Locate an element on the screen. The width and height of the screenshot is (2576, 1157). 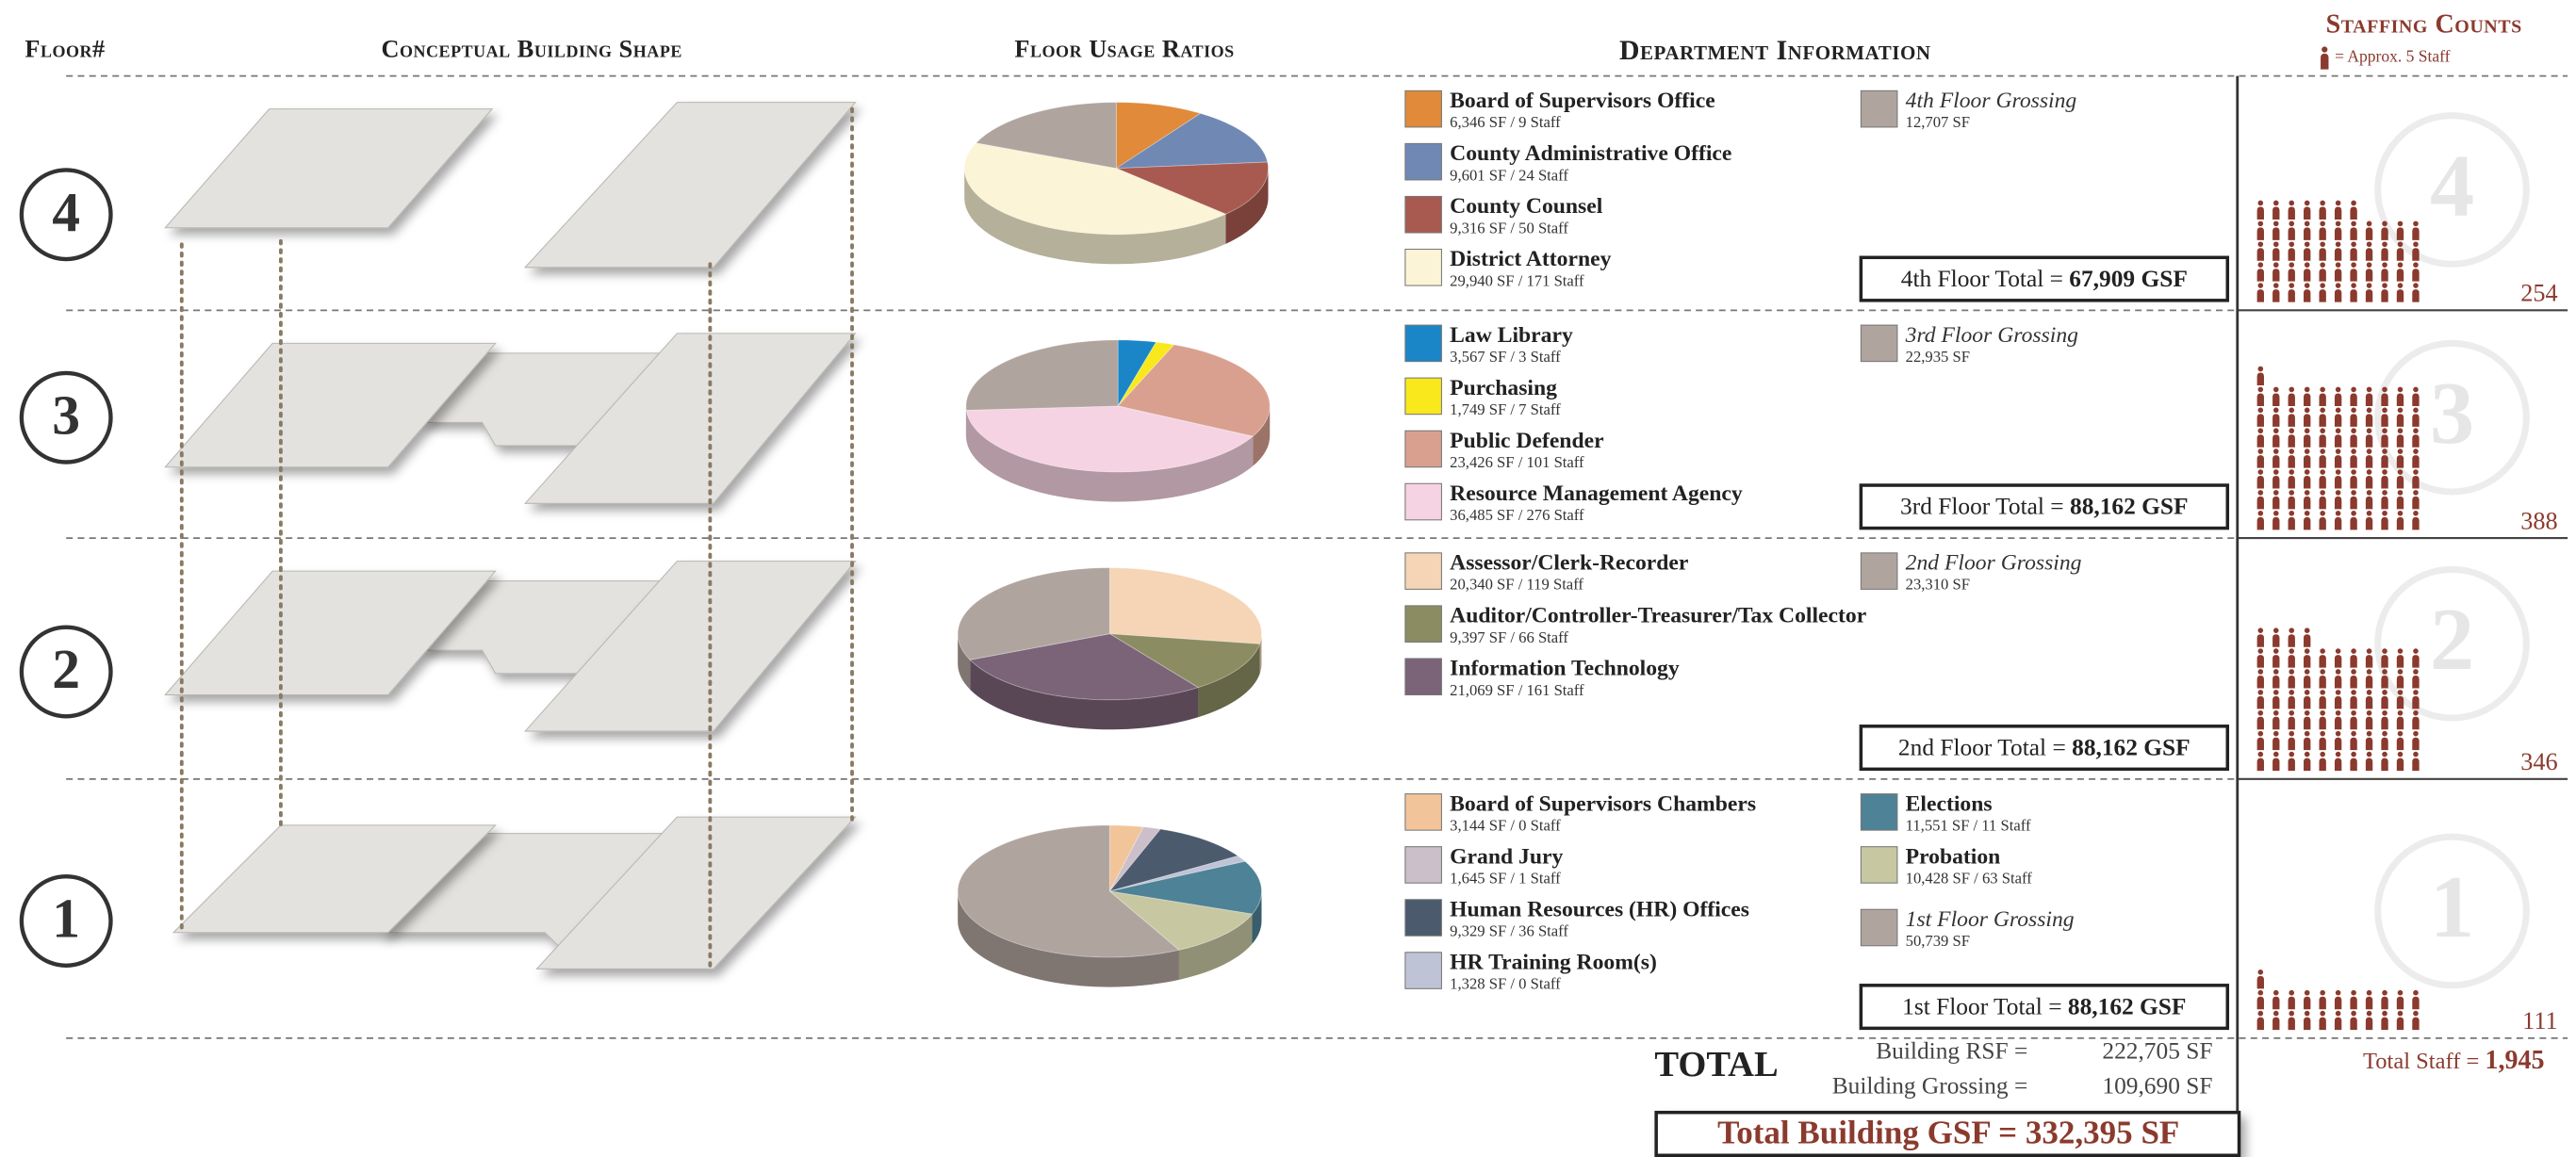
department-name: District Attorney is located at coordinates (1530, 259).